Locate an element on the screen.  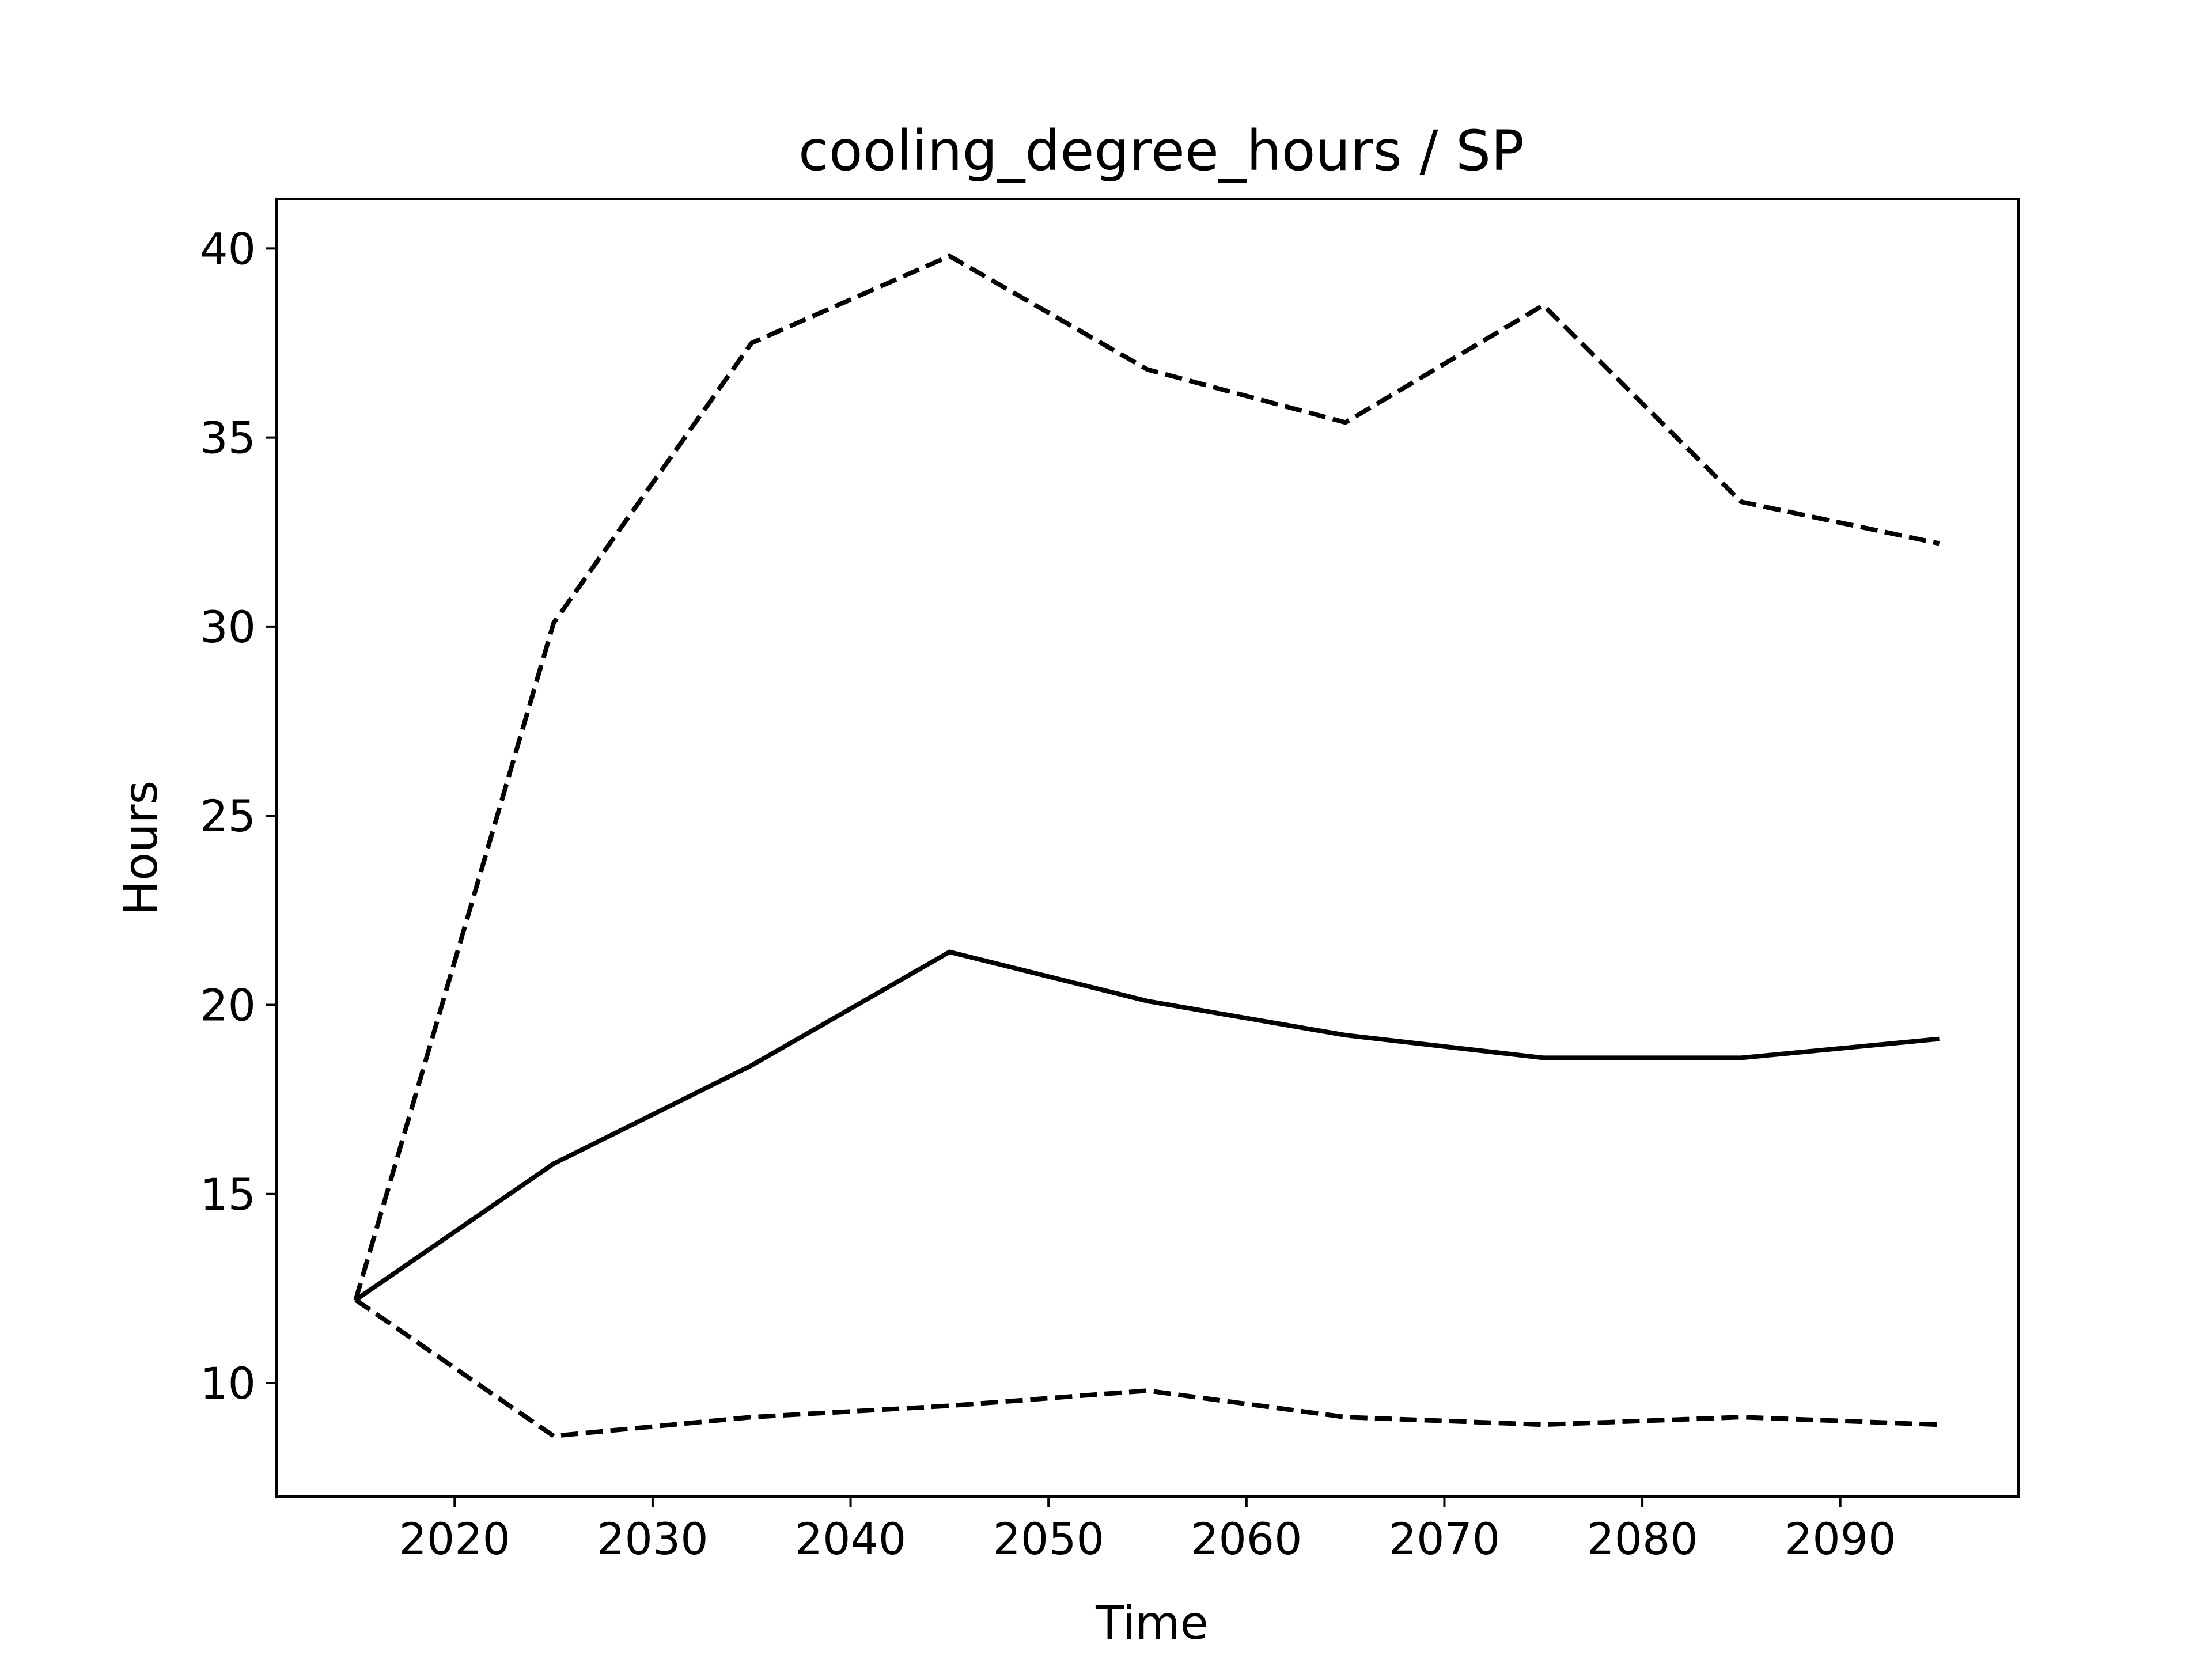
y-axis-label: Hours is located at coordinates (141, 848).